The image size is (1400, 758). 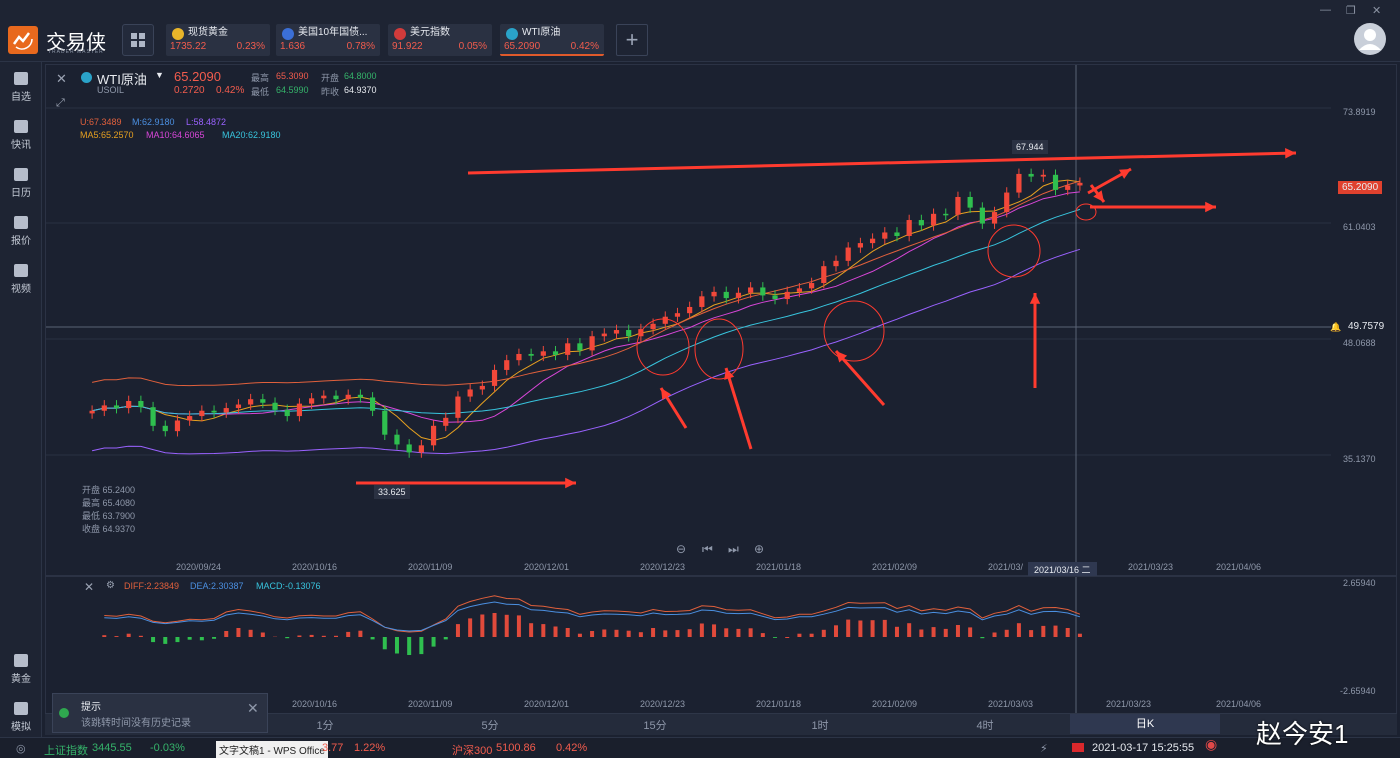 I want to click on timeframe-2: 15分, so click(x=655, y=726).